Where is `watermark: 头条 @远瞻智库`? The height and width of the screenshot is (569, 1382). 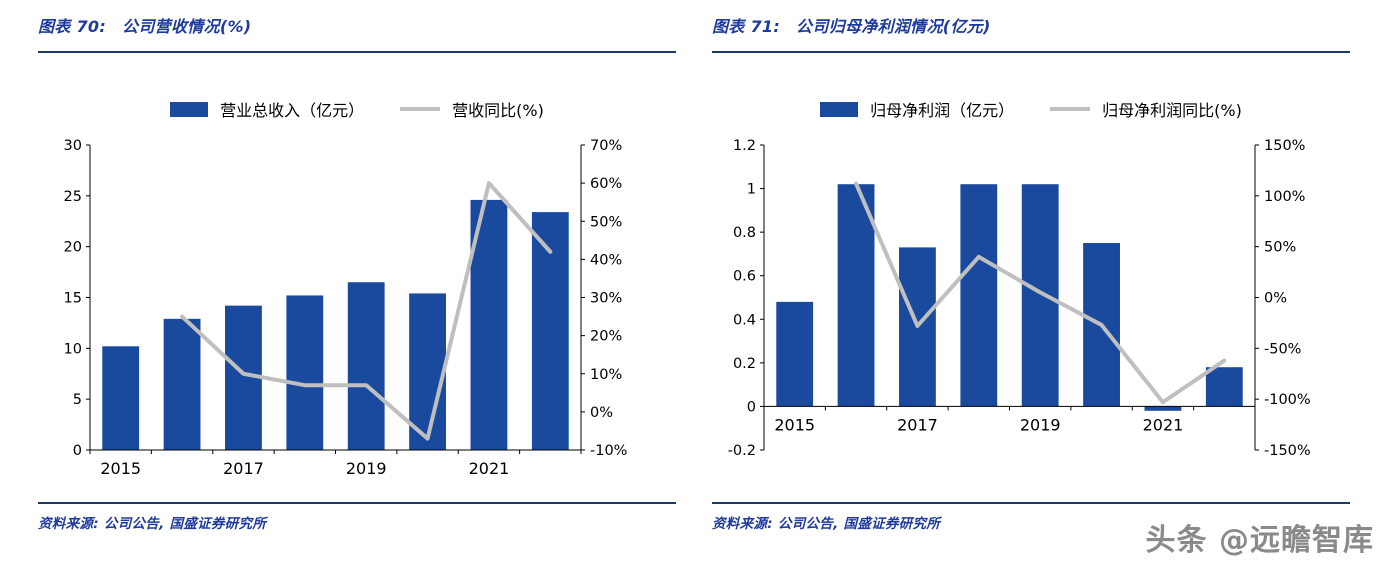
watermark: 头条 @远瞻智库 is located at coordinates (1259, 540).